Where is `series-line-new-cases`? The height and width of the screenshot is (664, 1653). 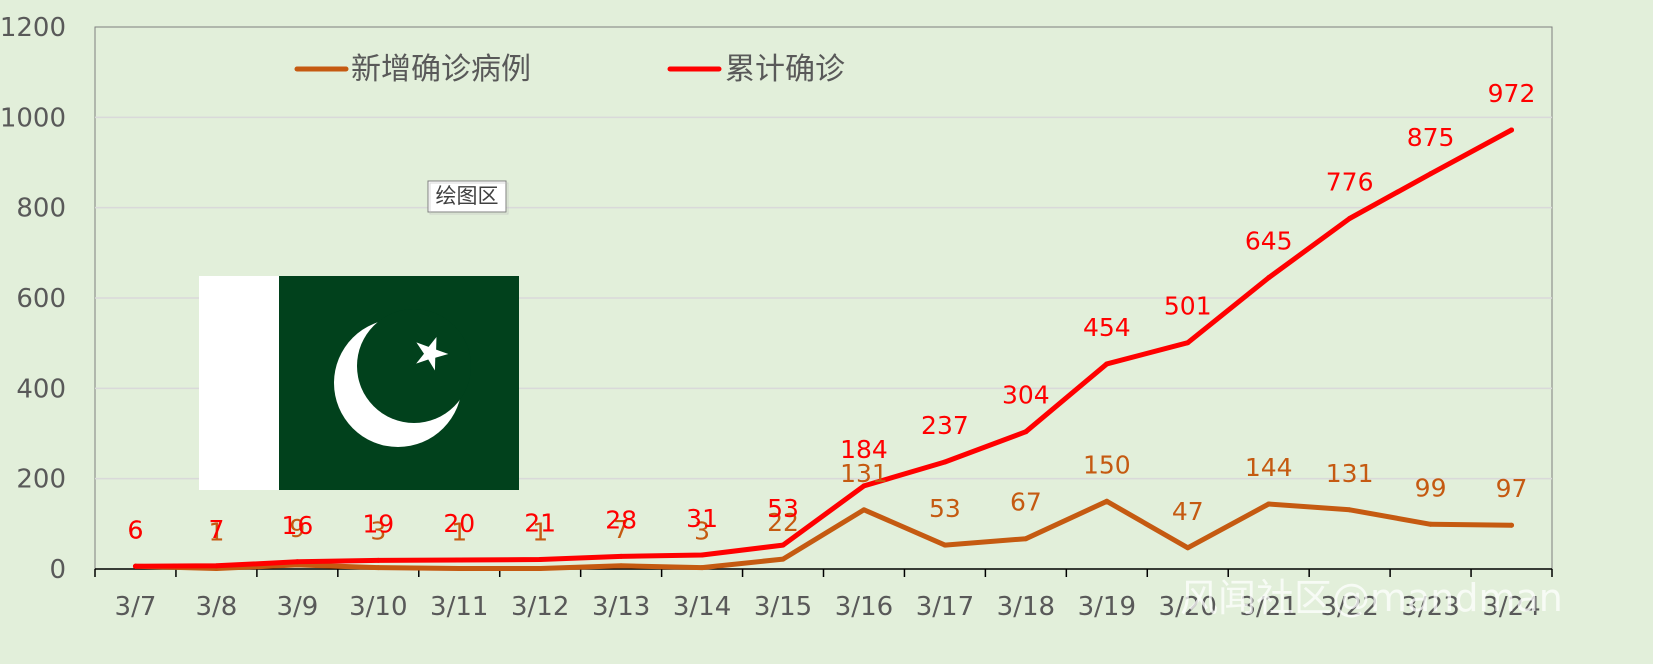
series-line-new-cases is located at coordinates (823, 534).